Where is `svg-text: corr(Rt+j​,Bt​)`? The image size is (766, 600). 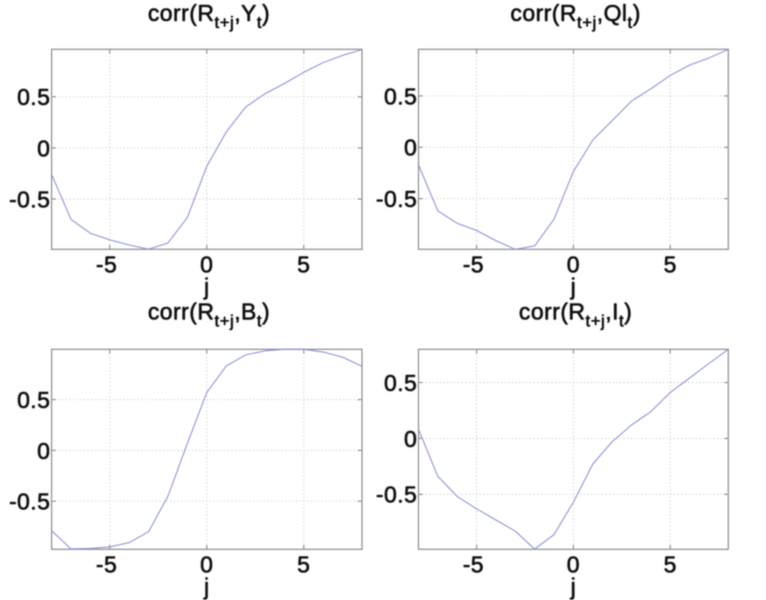
svg-text: corr(Rt+j​,Bt​) is located at coordinates (209, 315).